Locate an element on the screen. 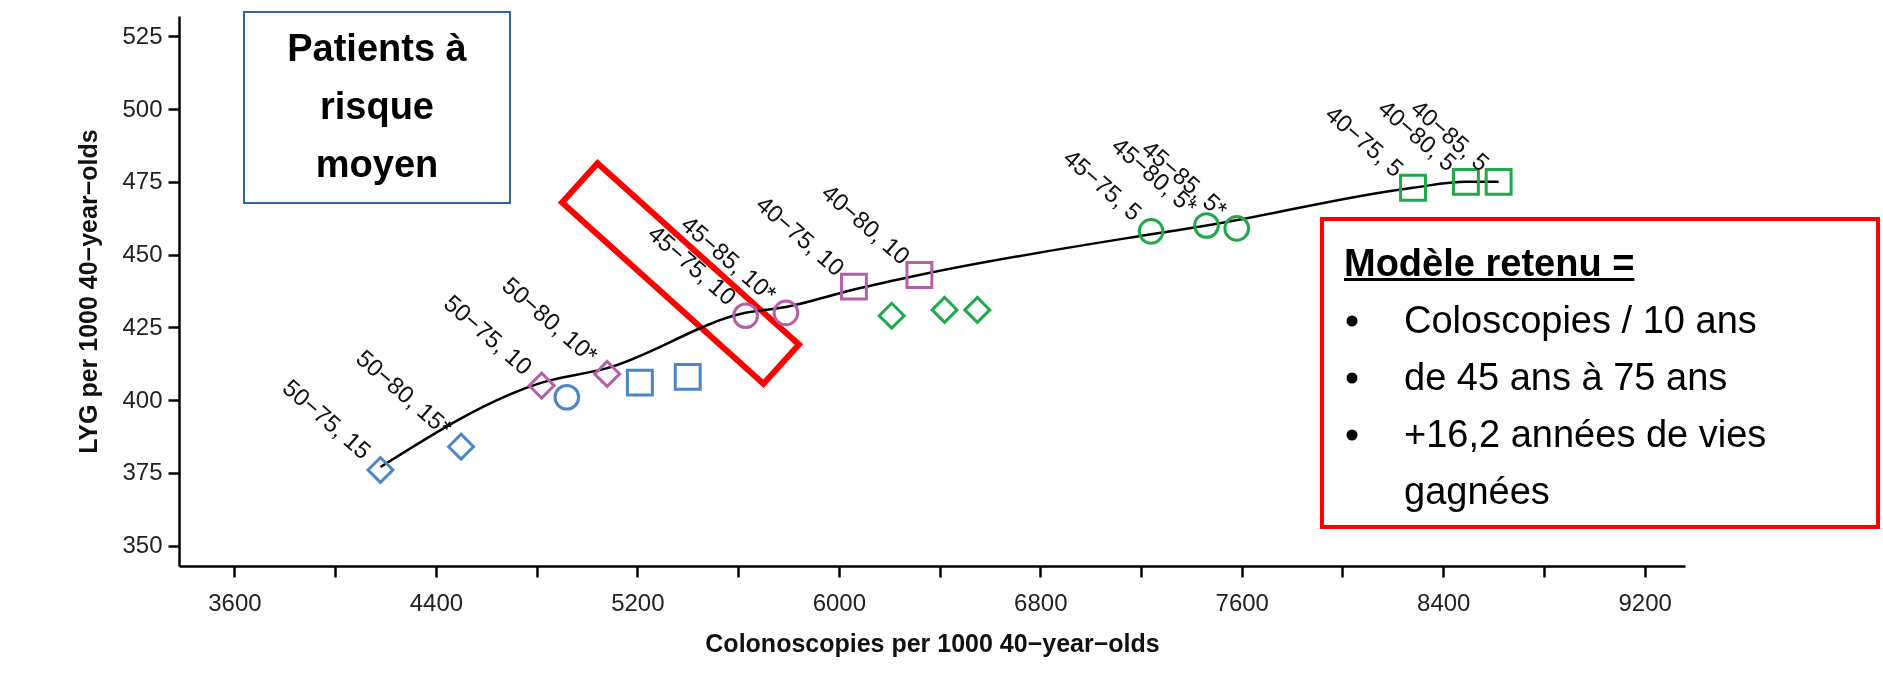 Image resolution: width=1883 pixels, height=700 pixels. x-tick-label: 9200 is located at coordinates (1645, 602).